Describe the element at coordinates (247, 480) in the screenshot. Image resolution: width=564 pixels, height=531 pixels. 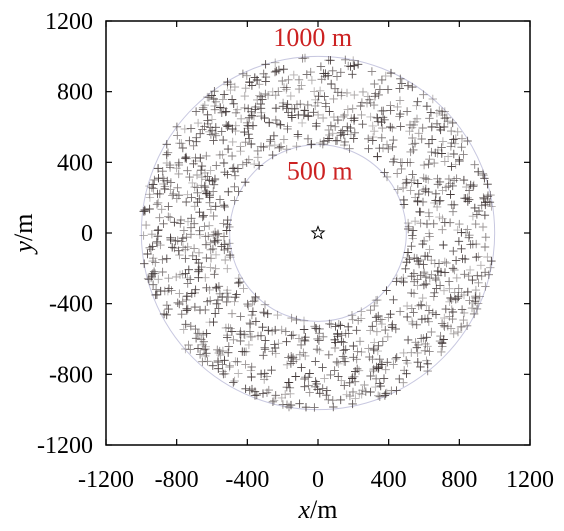
I see `x-tick-label: -400` at that location.